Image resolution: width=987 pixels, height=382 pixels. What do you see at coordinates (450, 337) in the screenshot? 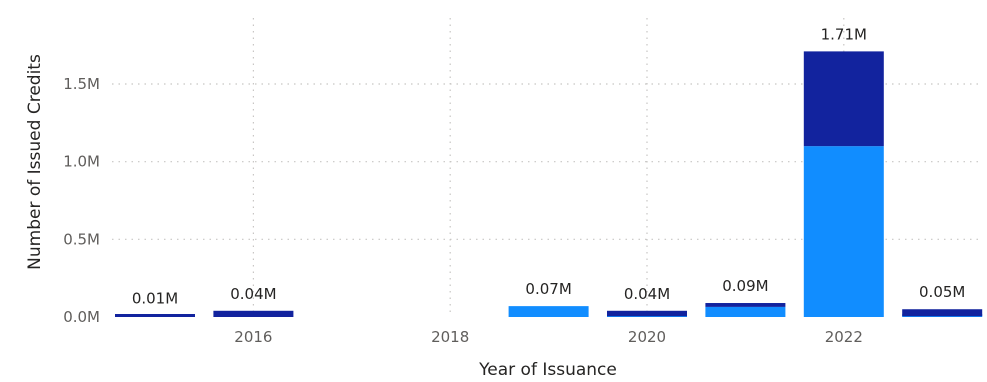
I see `x-tick-label: 2018` at bounding box center [450, 337].